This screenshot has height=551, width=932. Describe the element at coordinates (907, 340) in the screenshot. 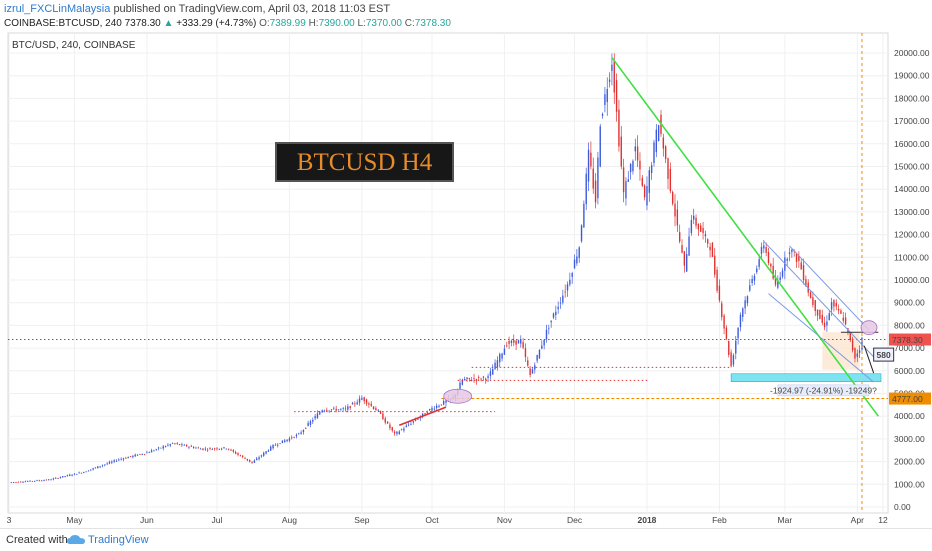

I see `price-tag-label: 7378.30` at that location.